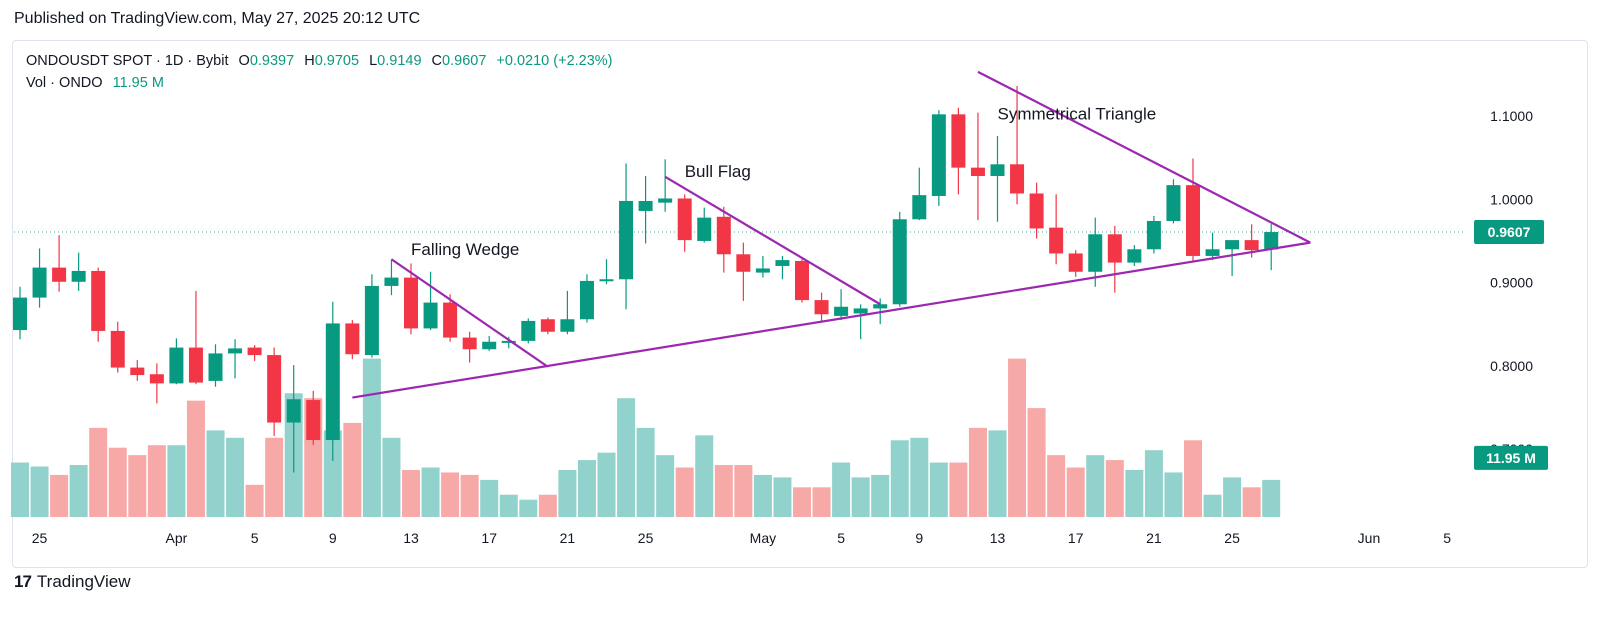  Describe the element at coordinates (646, 538) in the screenshot. I see `x-tick-label: 25` at that location.